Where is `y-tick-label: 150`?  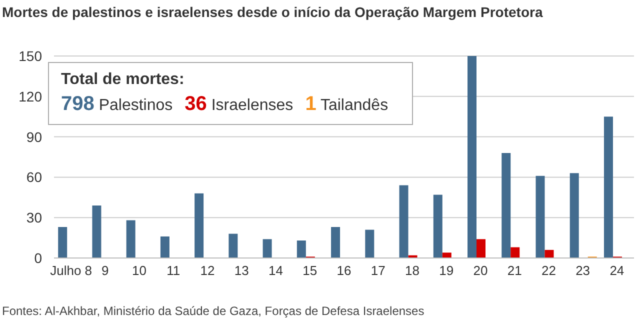 y-tick-label: 150 is located at coordinates (30, 56).